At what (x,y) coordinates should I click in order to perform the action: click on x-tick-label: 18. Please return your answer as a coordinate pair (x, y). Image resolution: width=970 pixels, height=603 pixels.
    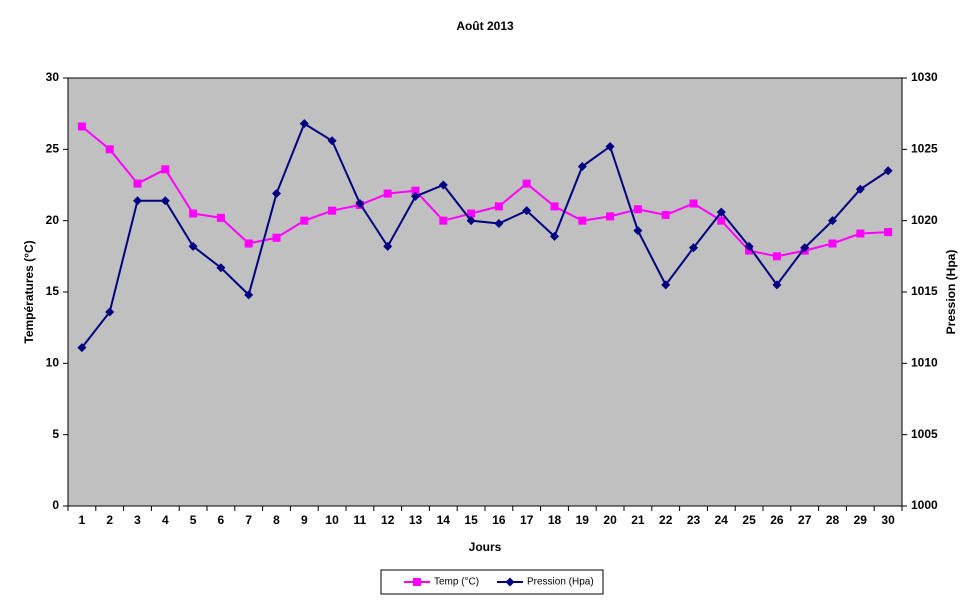
    Looking at the image, I should click on (555, 520).